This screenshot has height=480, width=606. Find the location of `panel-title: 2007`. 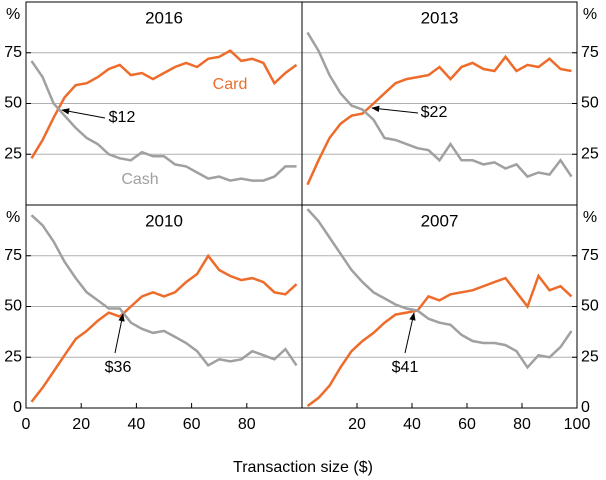

panel-title: 2007 is located at coordinates (440, 220).